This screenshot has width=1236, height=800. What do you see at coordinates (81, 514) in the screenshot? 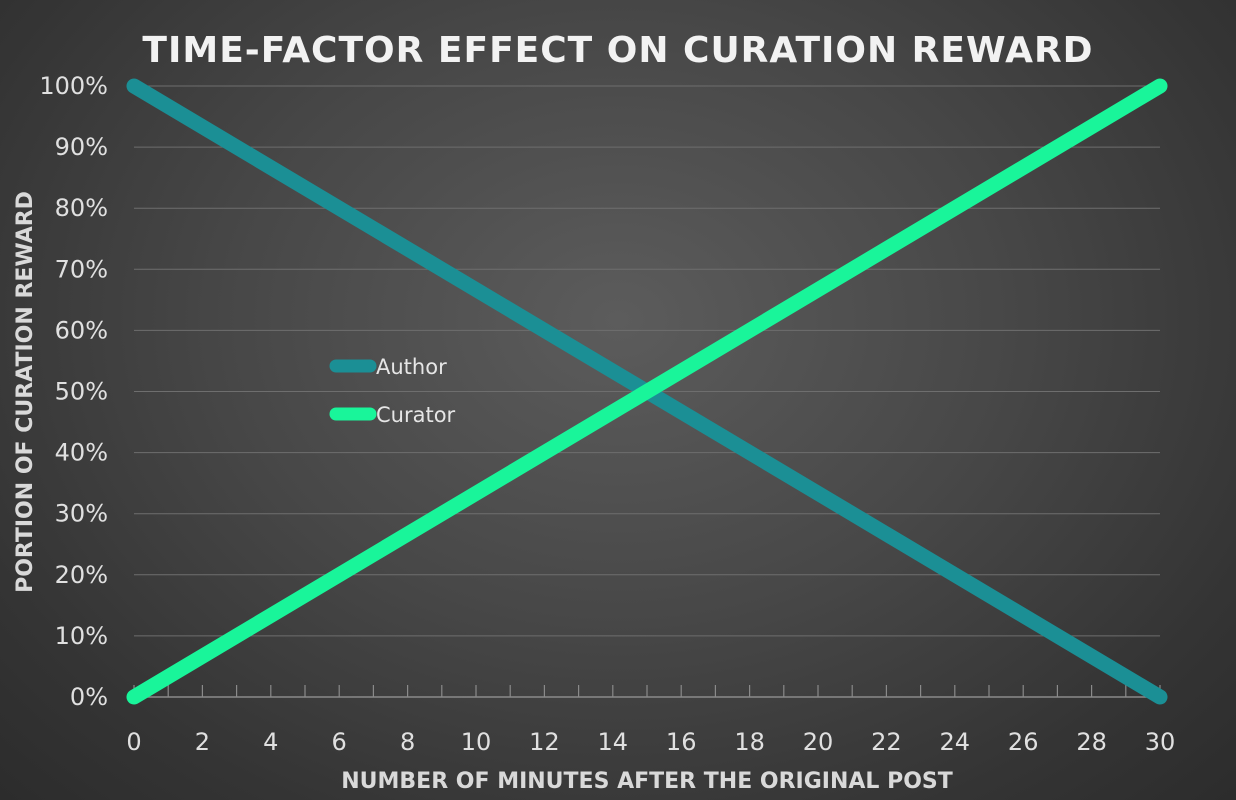
I see `y-tick-label: 30%` at bounding box center [81, 514].